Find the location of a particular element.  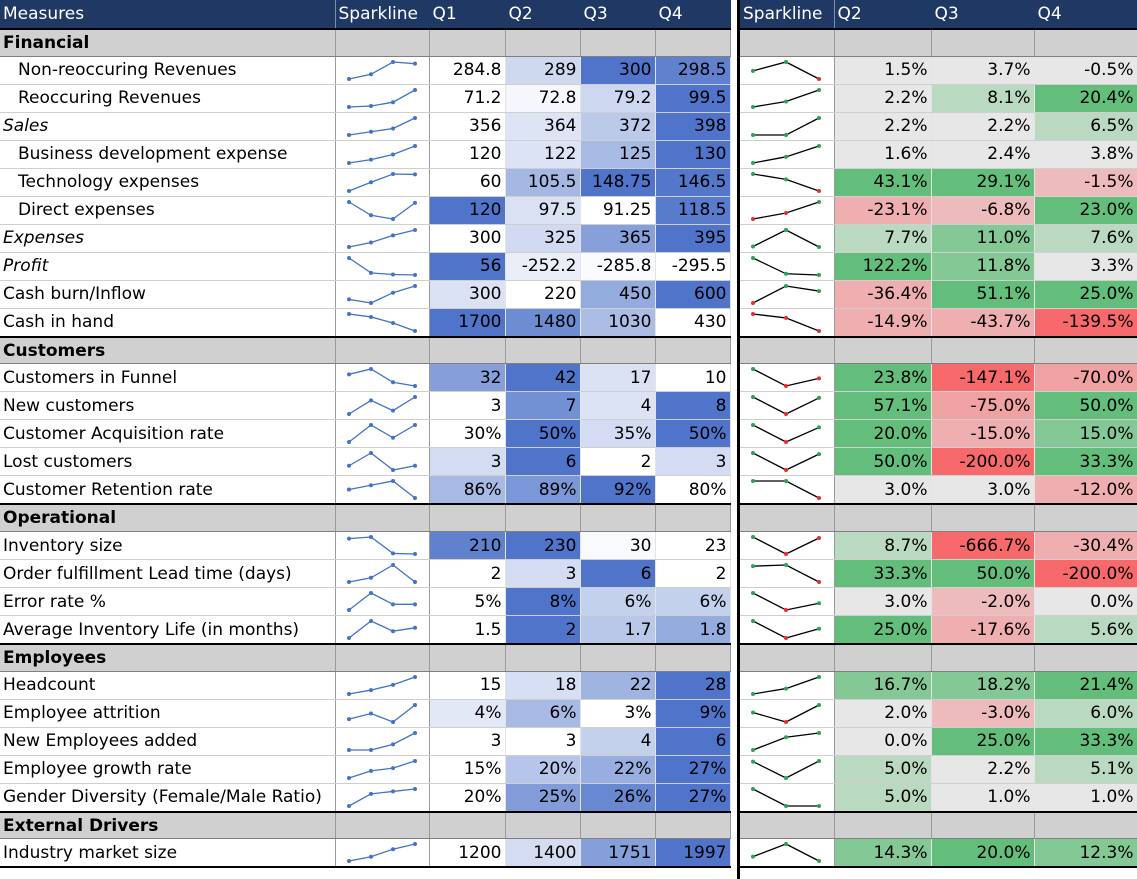

change-value: 7.7% is located at coordinates (883, 238).